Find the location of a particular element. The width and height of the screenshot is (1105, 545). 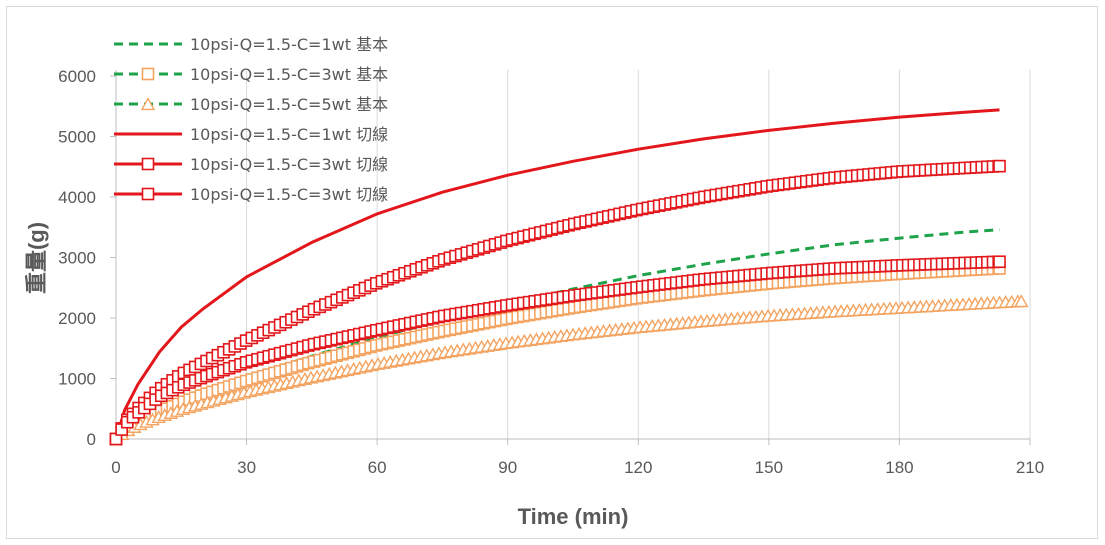

x-tick-label: 120 is located at coordinates (638, 467).